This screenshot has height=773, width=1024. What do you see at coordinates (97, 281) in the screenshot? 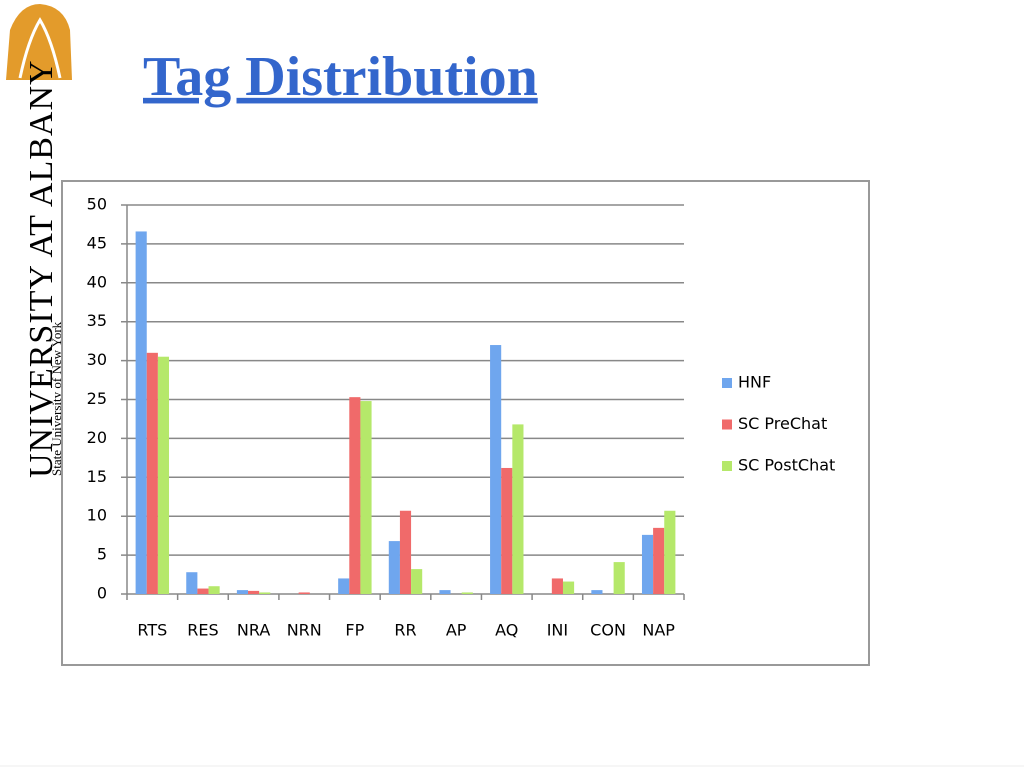
I see `y-tick-label: 40` at bounding box center [97, 281].